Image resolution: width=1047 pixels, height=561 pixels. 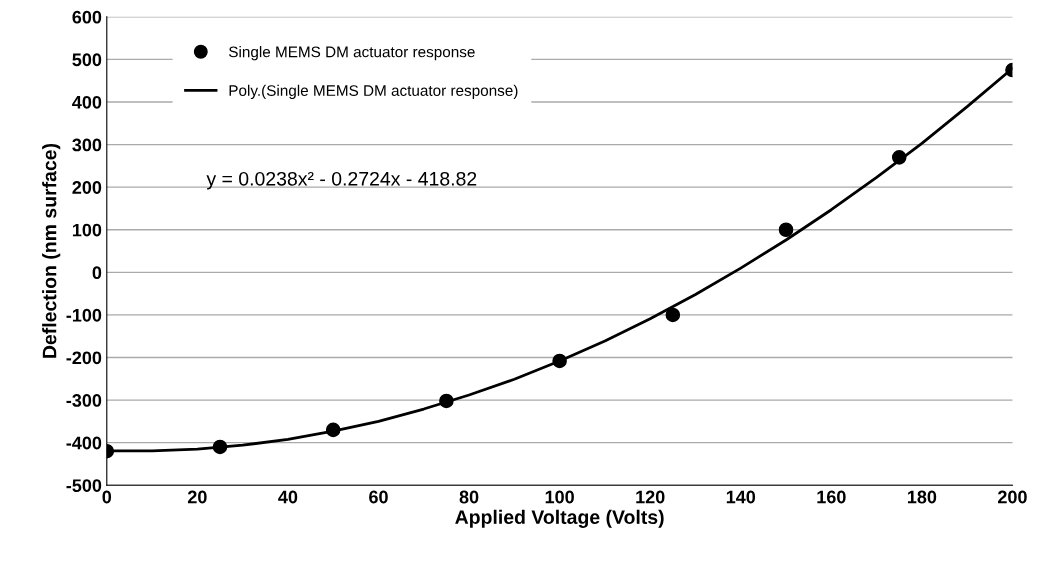 What do you see at coordinates (559, 518) in the screenshot?
I see `x-axis-title: Applied Voltage (Volts)` at bounding box center [559, 518].